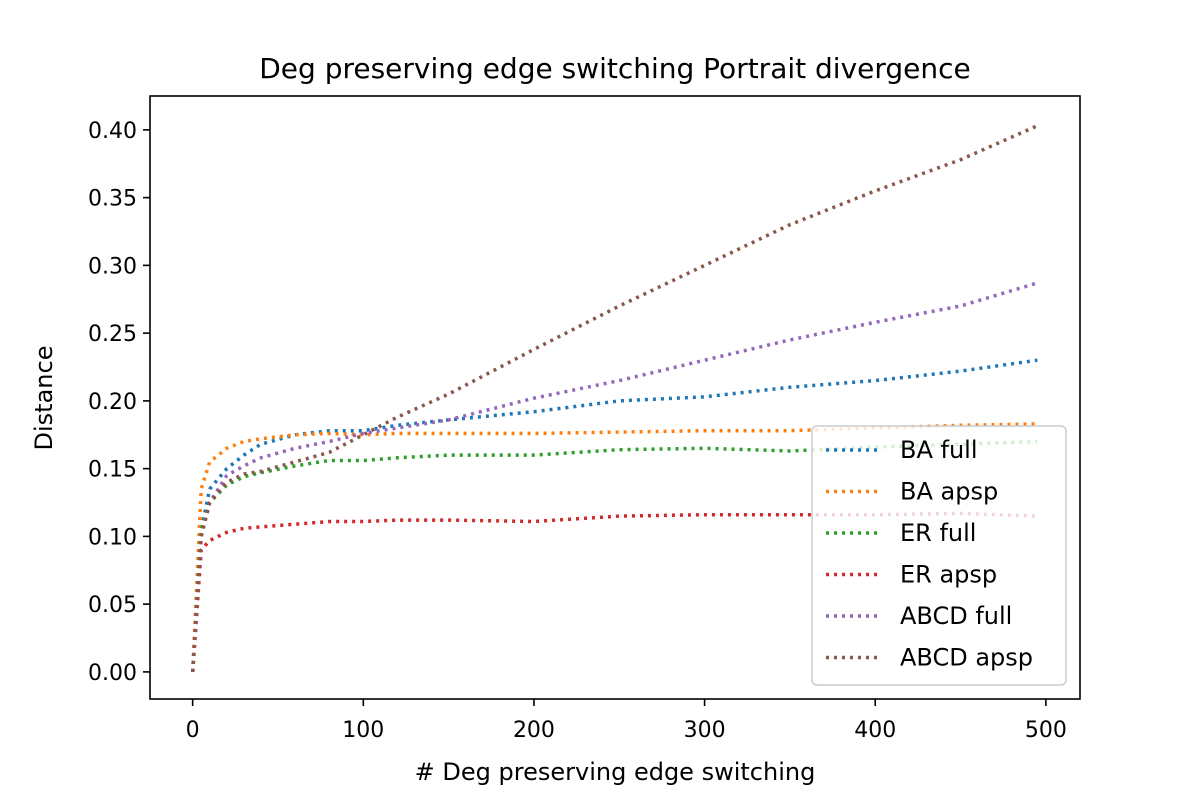  Describe the element at coordinates (1046, 730) in the screenshot. I see `x-tick-label: 500` at that location.